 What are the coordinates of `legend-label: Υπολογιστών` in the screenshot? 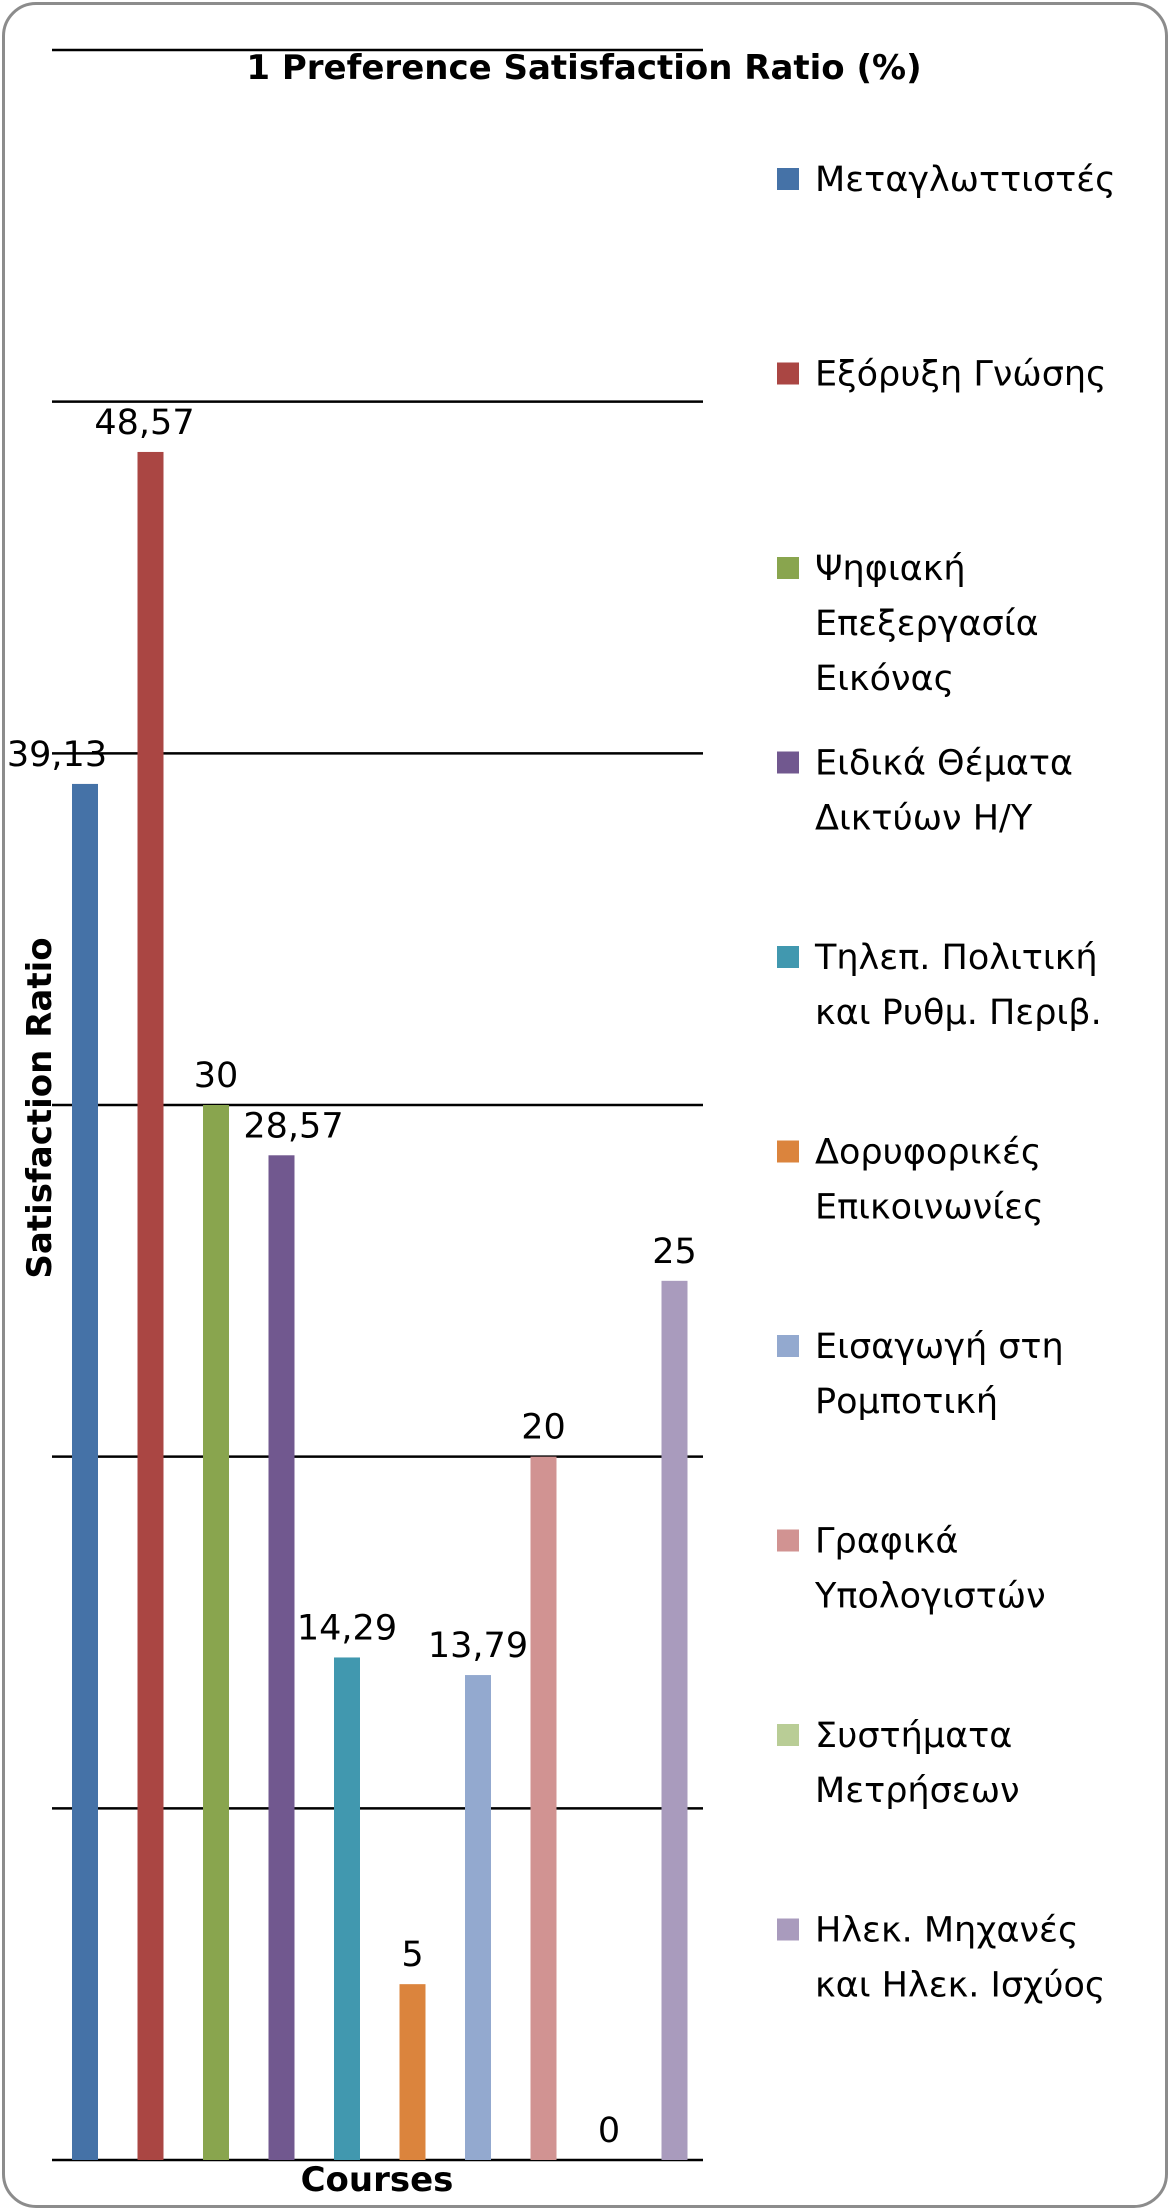 It's located at (930, 1597).